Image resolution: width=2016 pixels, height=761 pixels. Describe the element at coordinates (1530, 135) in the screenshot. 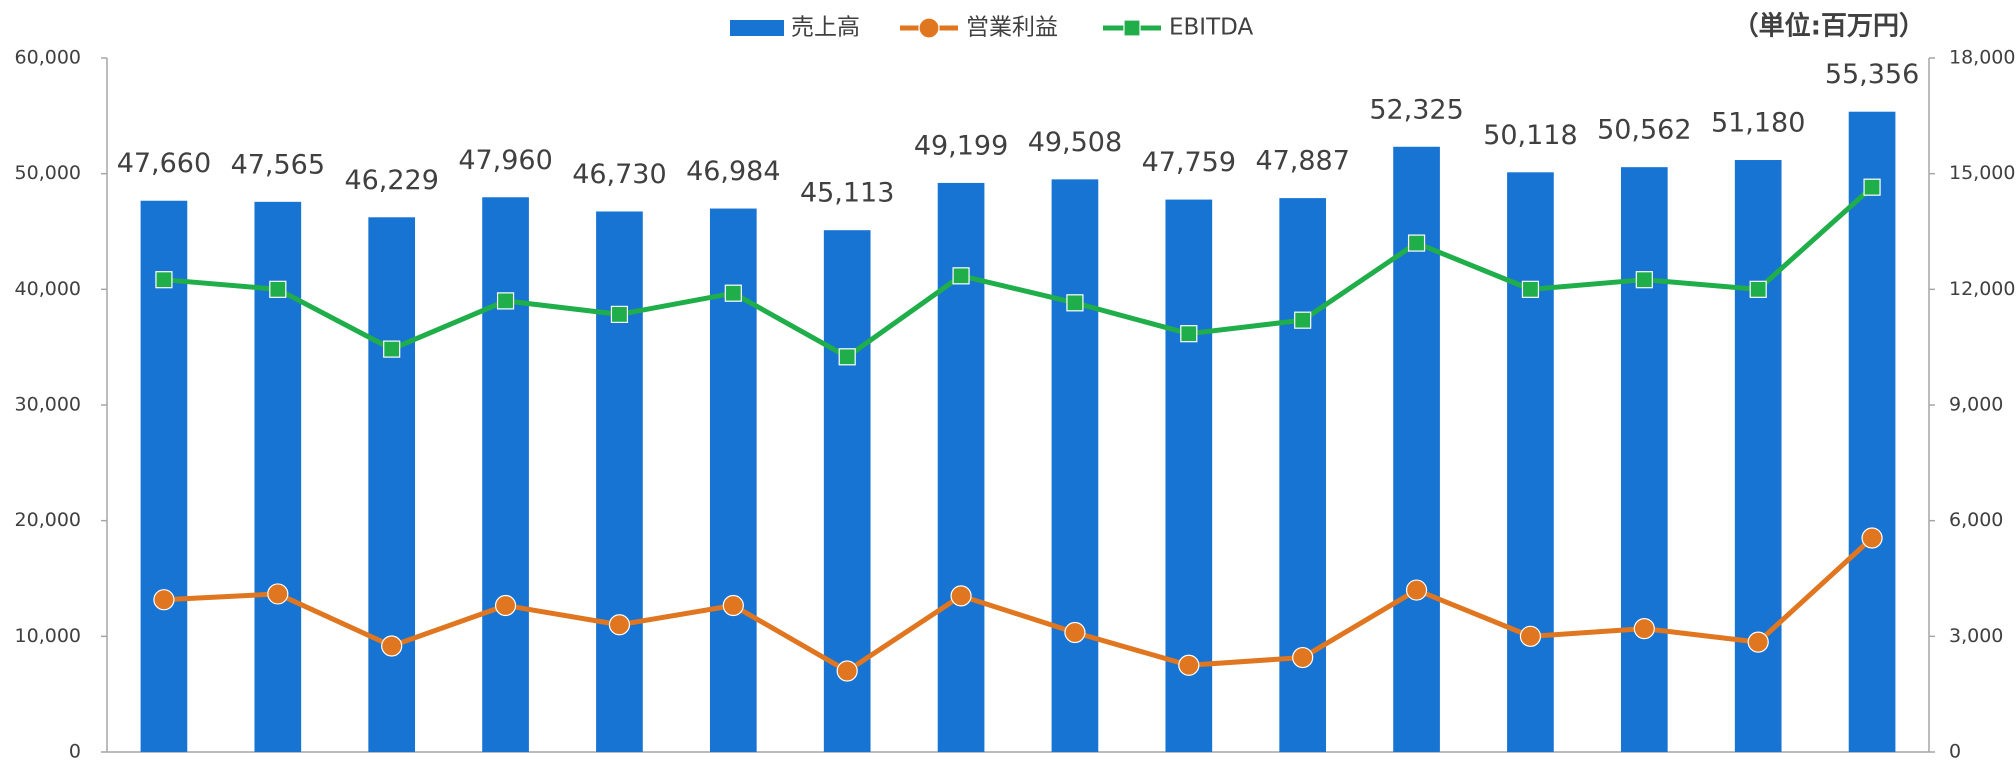

I see `value-label: 50,118` at that location.